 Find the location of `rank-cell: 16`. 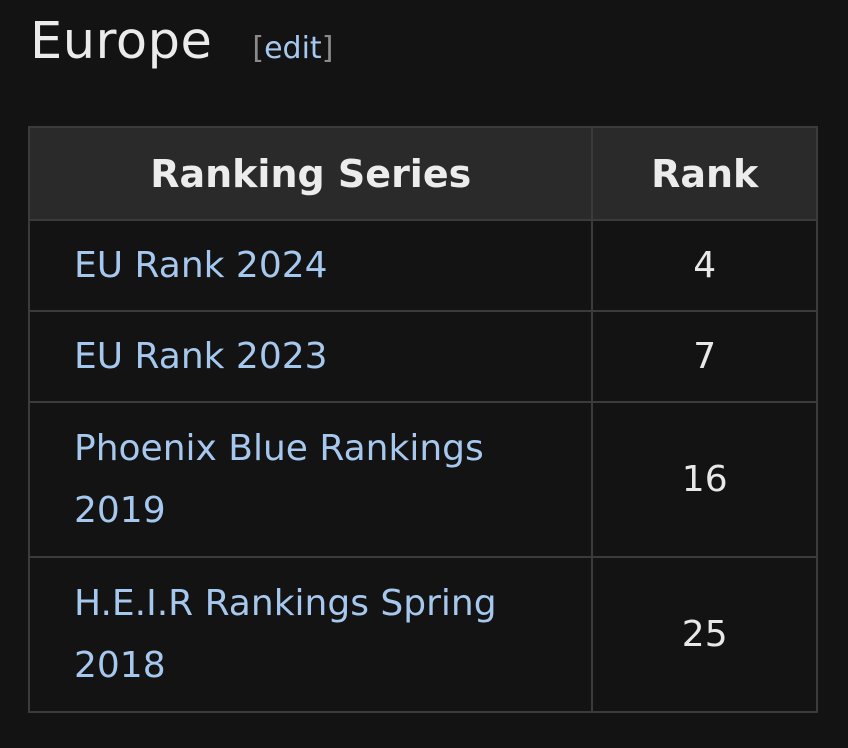

rank-cell: 16 is located at coordinates (704, 479).